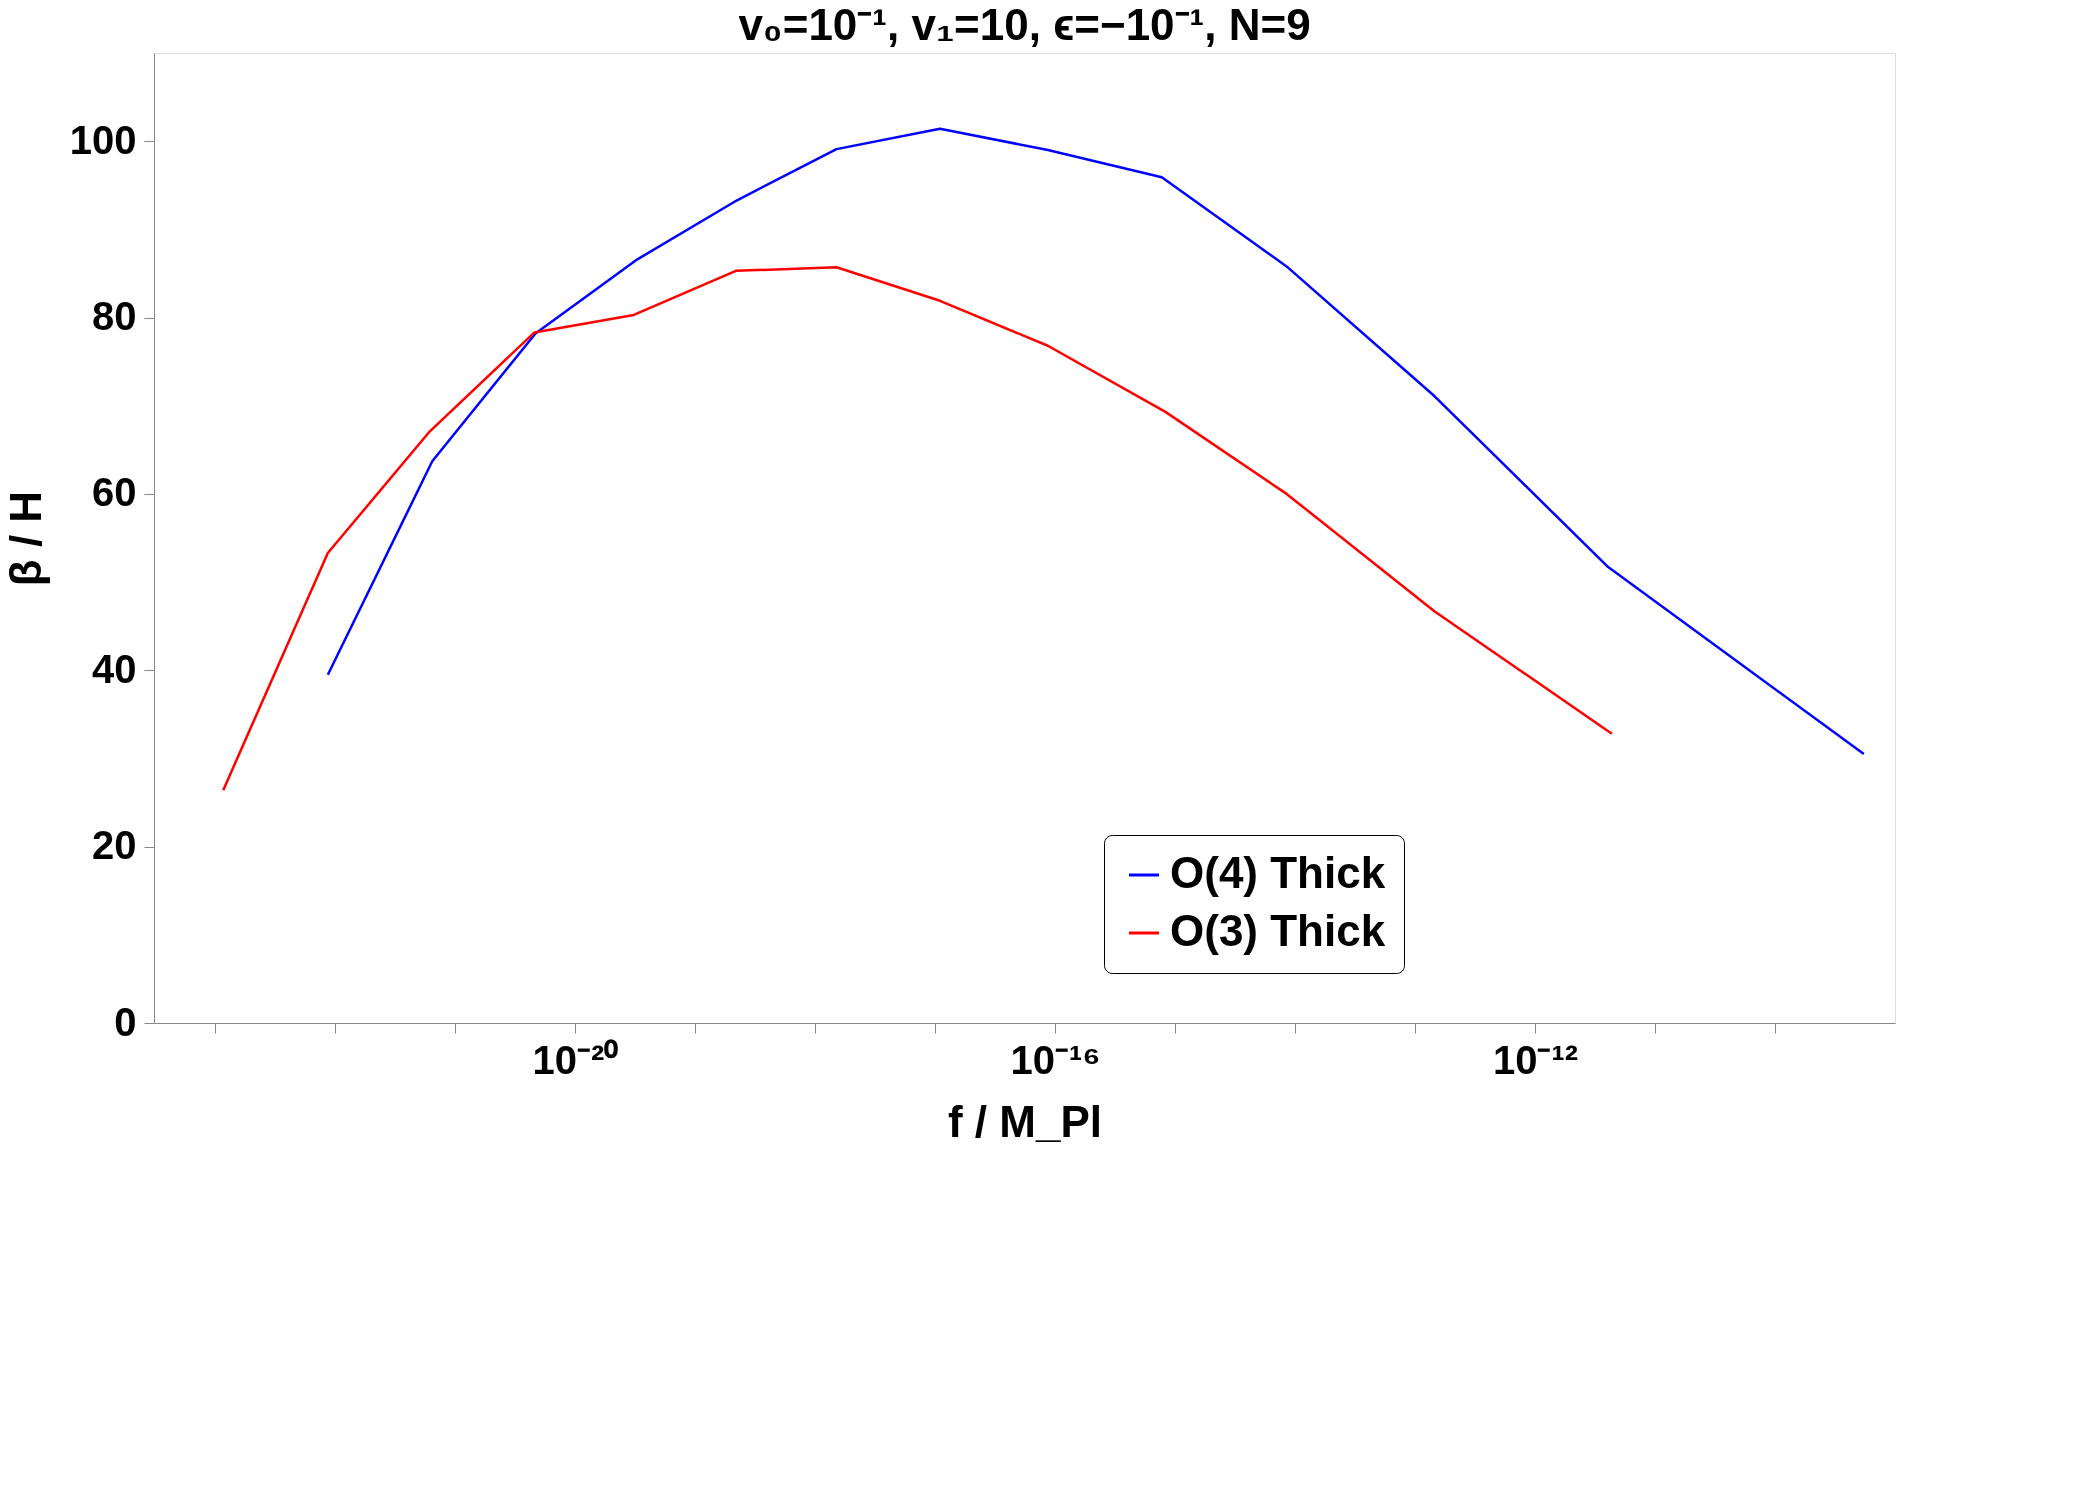  I want to click on y-tick-label: 80, so click(114, 316).